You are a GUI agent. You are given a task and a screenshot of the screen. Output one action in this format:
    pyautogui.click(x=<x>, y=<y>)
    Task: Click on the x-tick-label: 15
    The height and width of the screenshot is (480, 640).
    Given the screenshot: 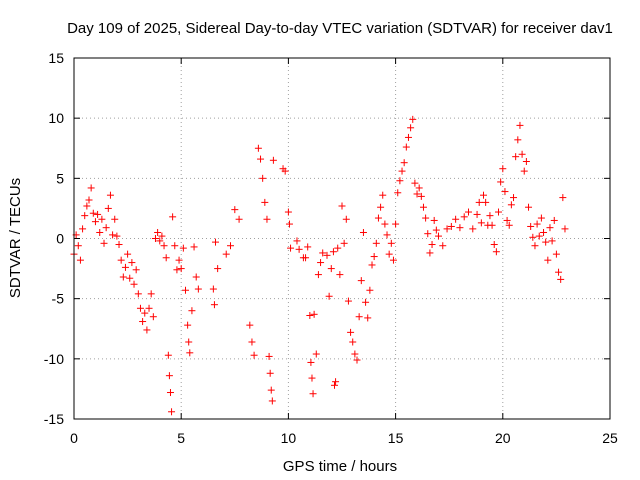 What is the action you would take?
    pyautogui.click(x=396, y=438)
    